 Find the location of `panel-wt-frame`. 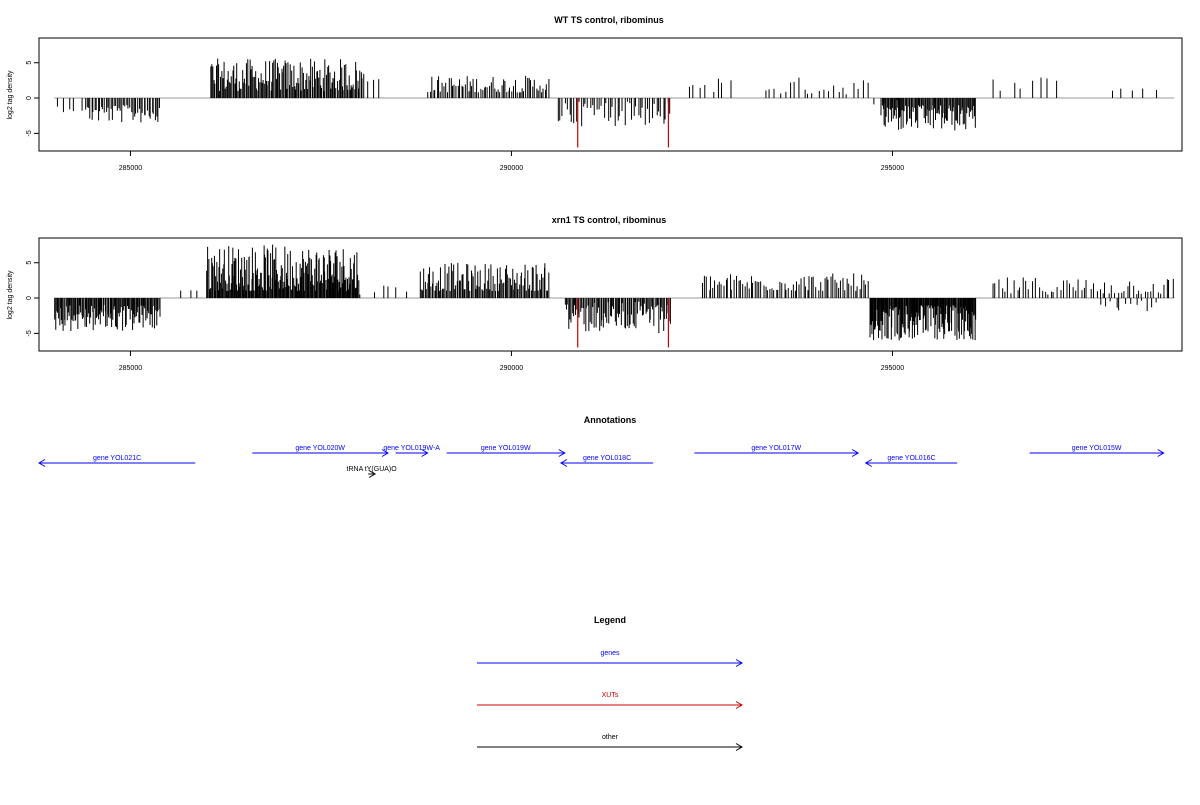

panel-wt-frame is located at coordinates (610, 94).